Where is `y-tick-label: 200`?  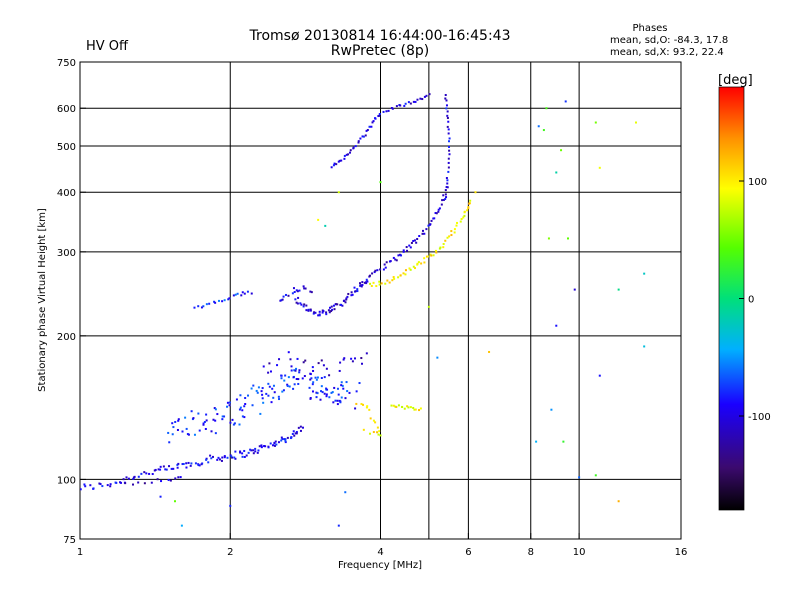 y-tick-label: 200 is located at coordinates (66, 337).